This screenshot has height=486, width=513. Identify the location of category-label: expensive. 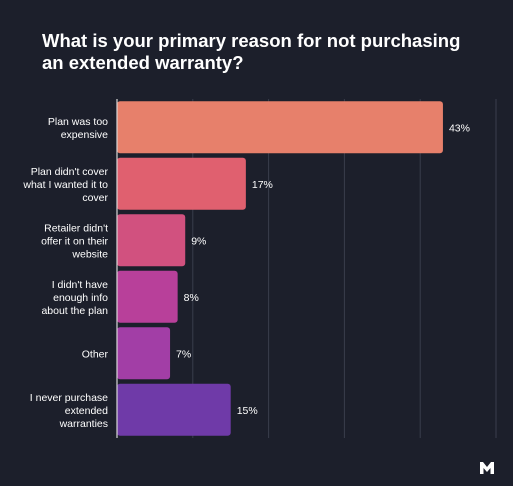
(84, 135).